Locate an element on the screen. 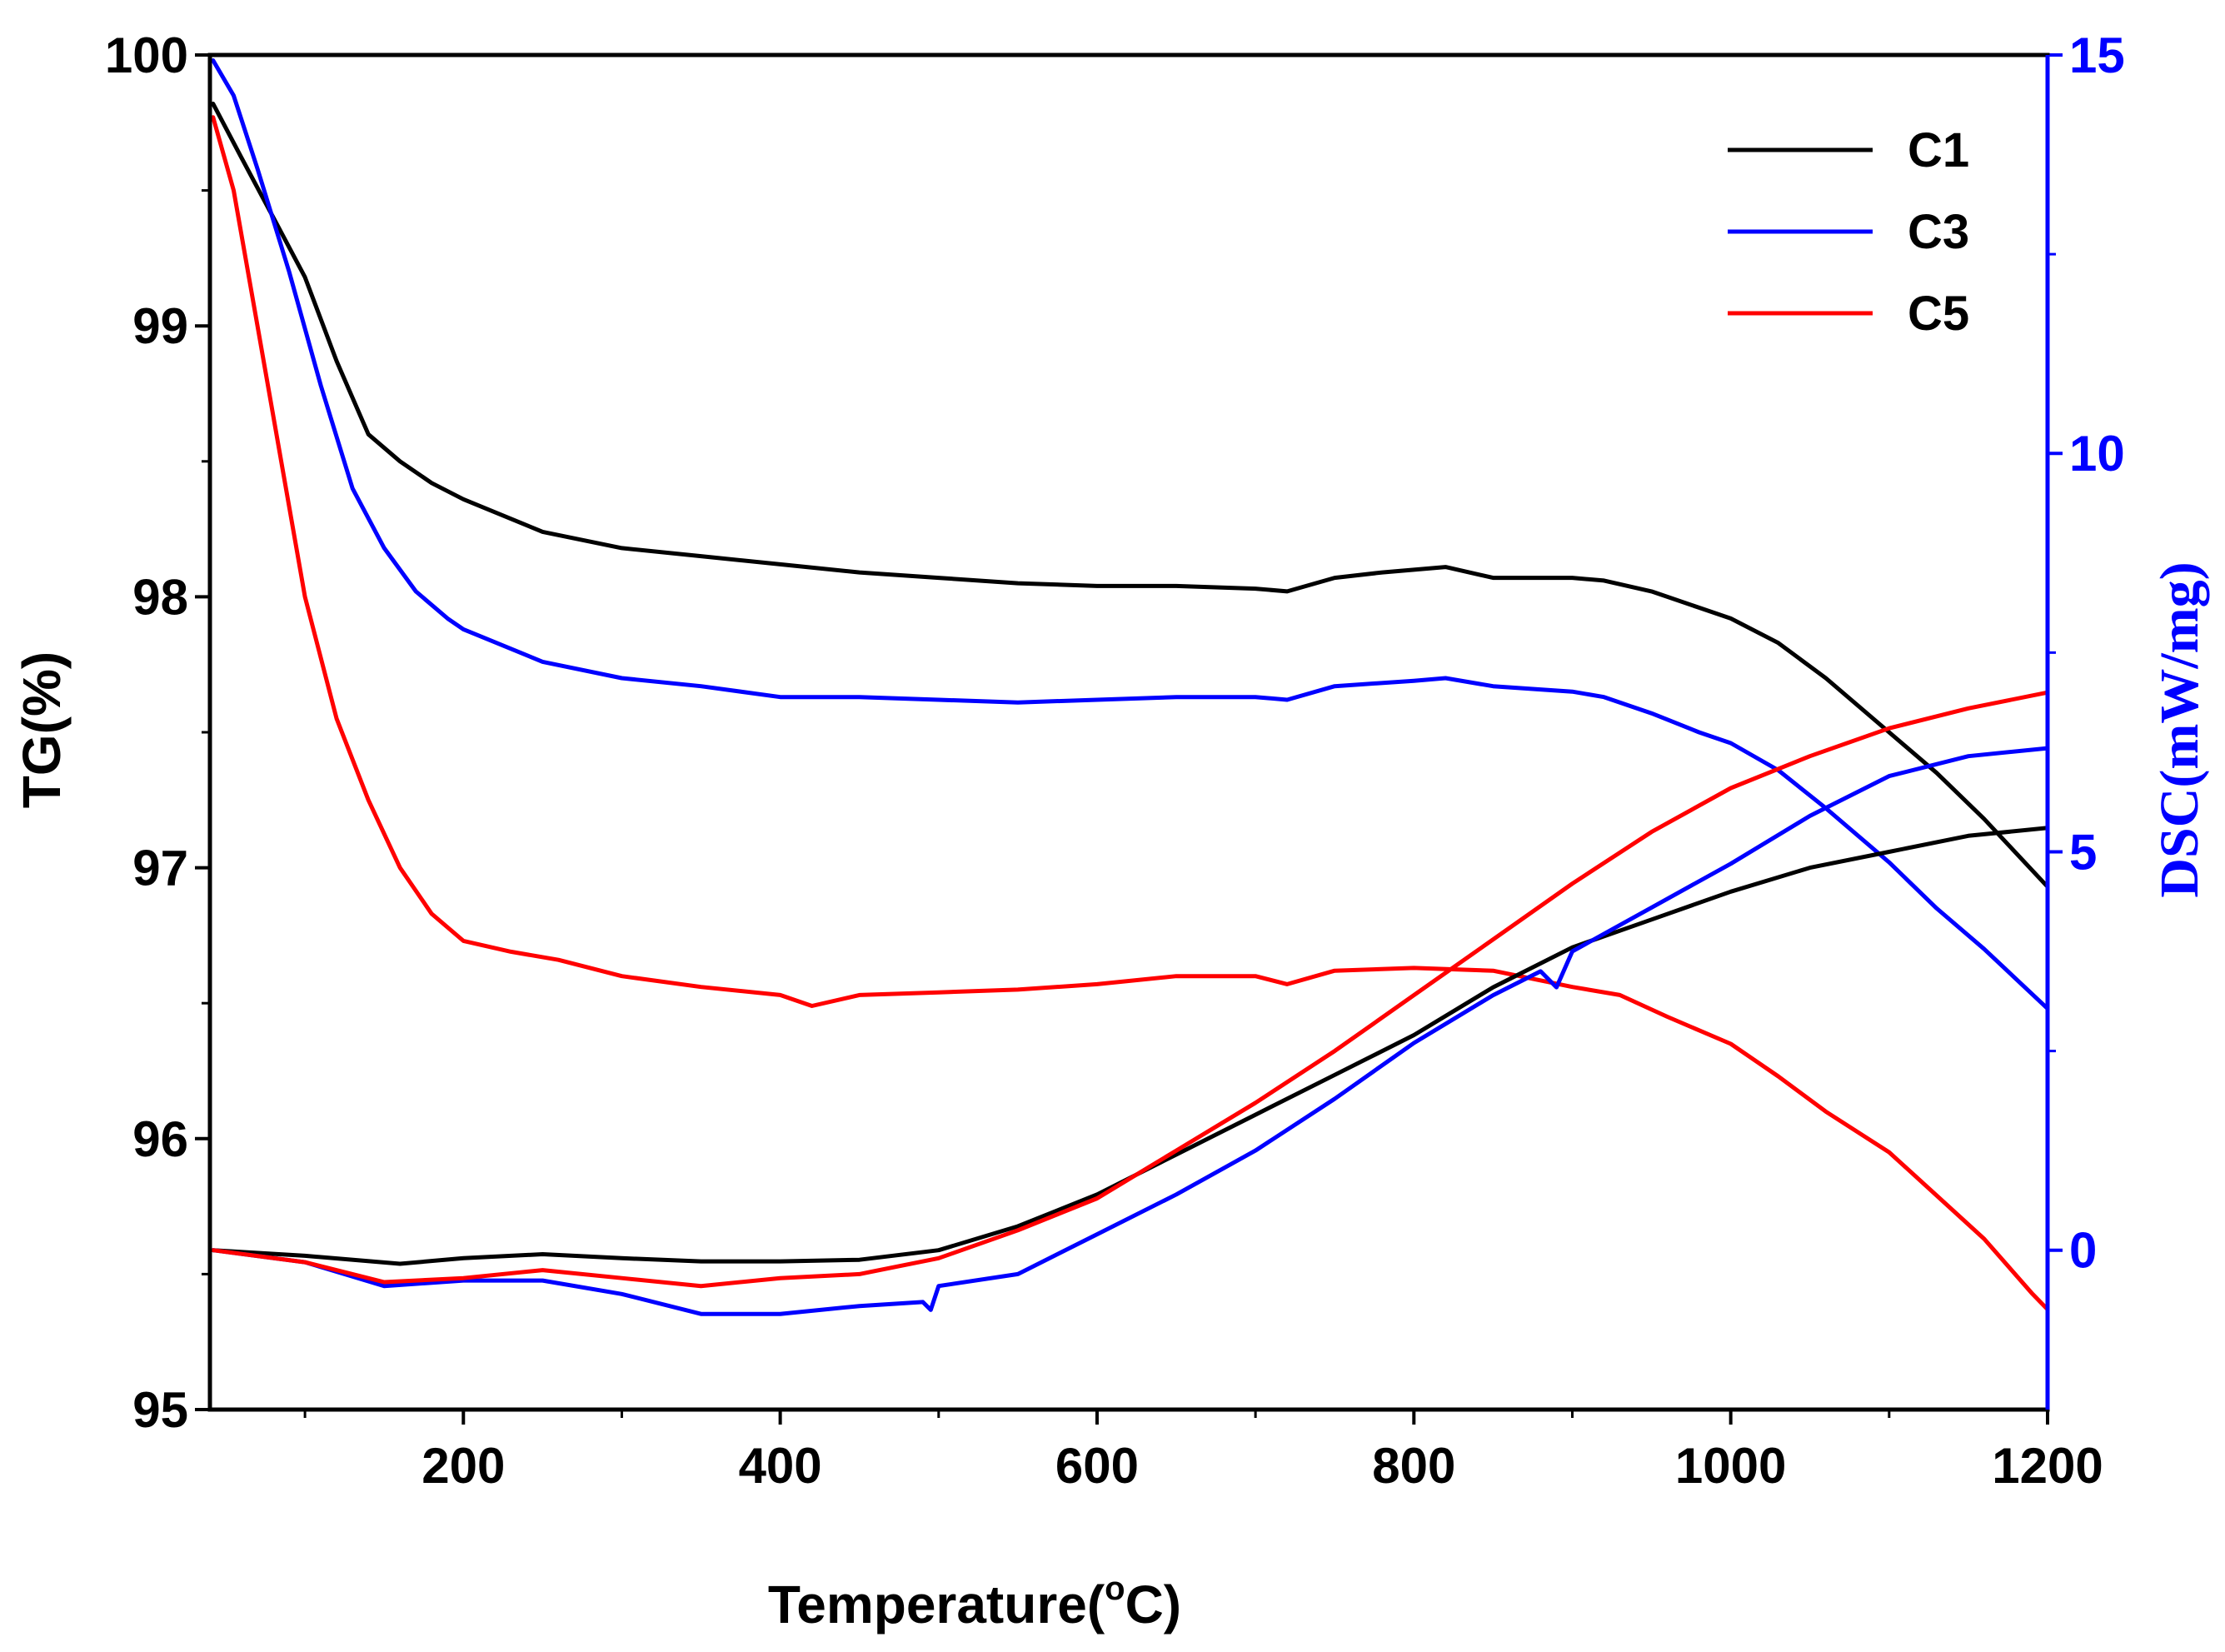 The image size is (2225, 1652). x-axis-title-degree: o is located at coordinates (1115, 1588).